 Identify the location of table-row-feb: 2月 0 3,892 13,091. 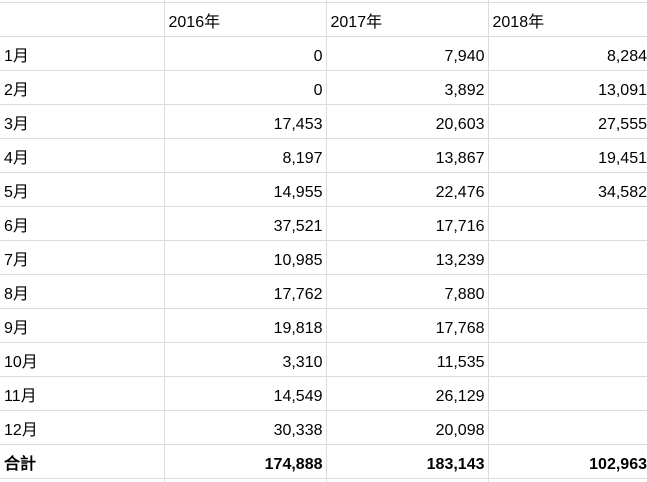
(323, 87).